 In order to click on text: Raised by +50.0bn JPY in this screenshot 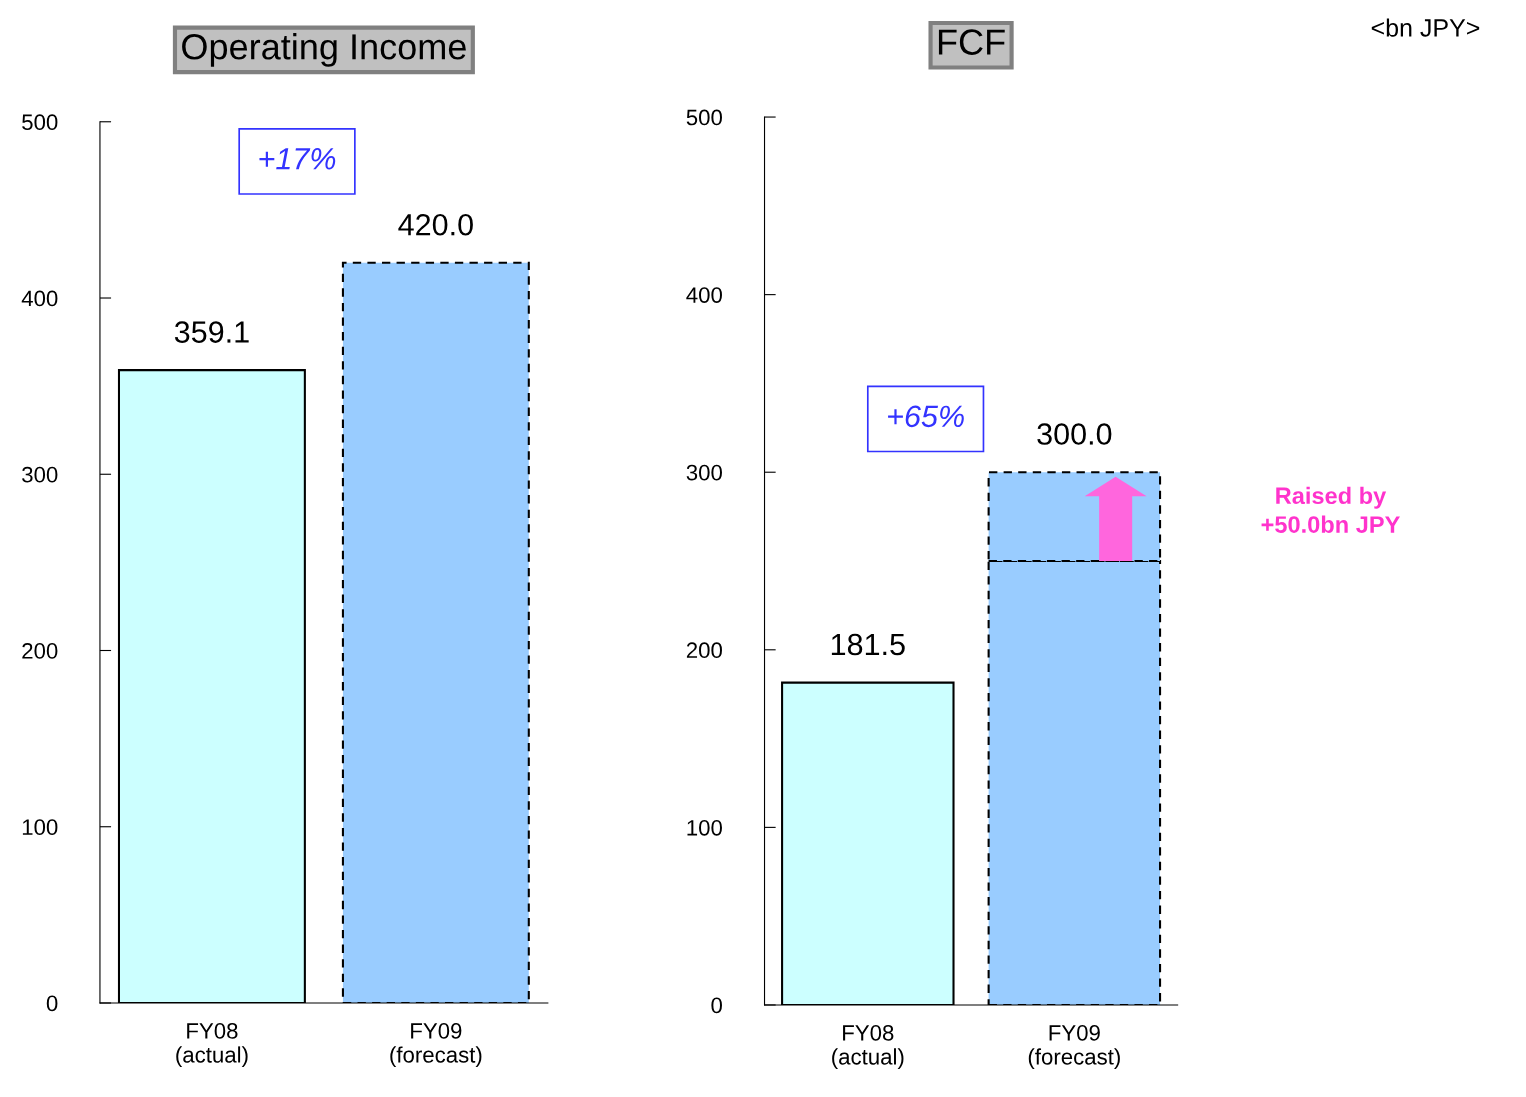, I will do `click(1330, 509)`.